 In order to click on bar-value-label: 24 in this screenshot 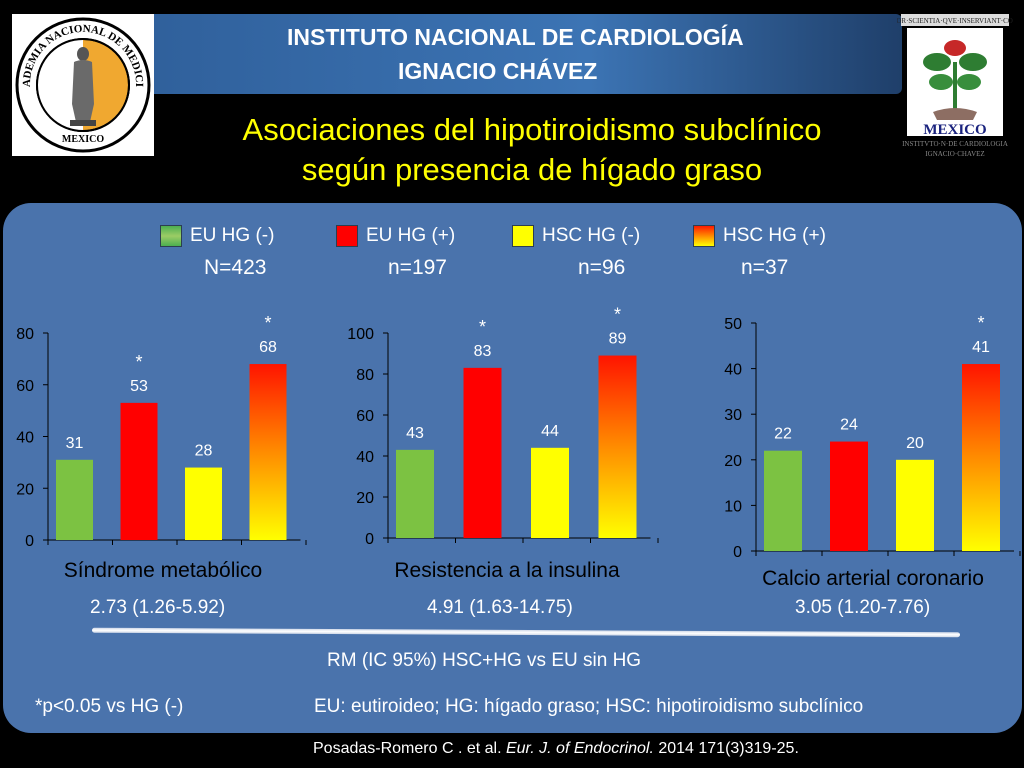, I will do `click(849, 425)`.